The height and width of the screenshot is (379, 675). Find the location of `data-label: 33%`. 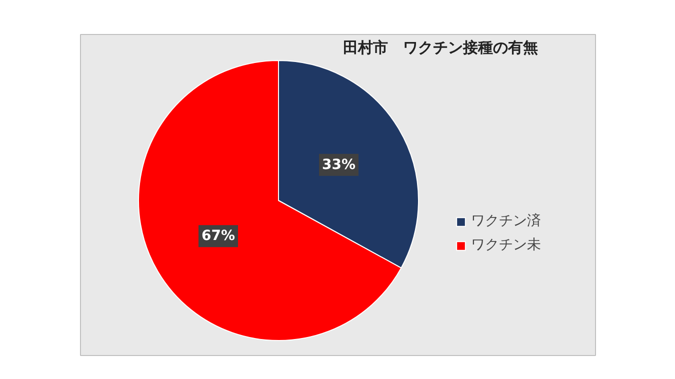

data-label: 33% is located at coordinates (339, 164).